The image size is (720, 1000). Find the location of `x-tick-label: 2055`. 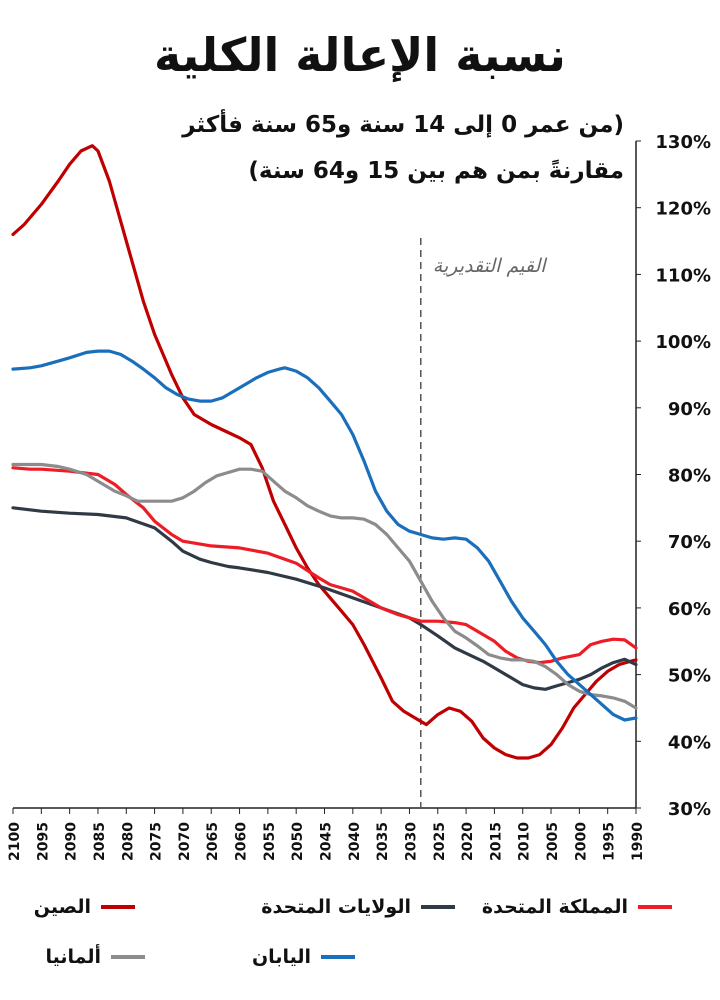

x-tick-label: 2055 is located at coordinates (270, 841).